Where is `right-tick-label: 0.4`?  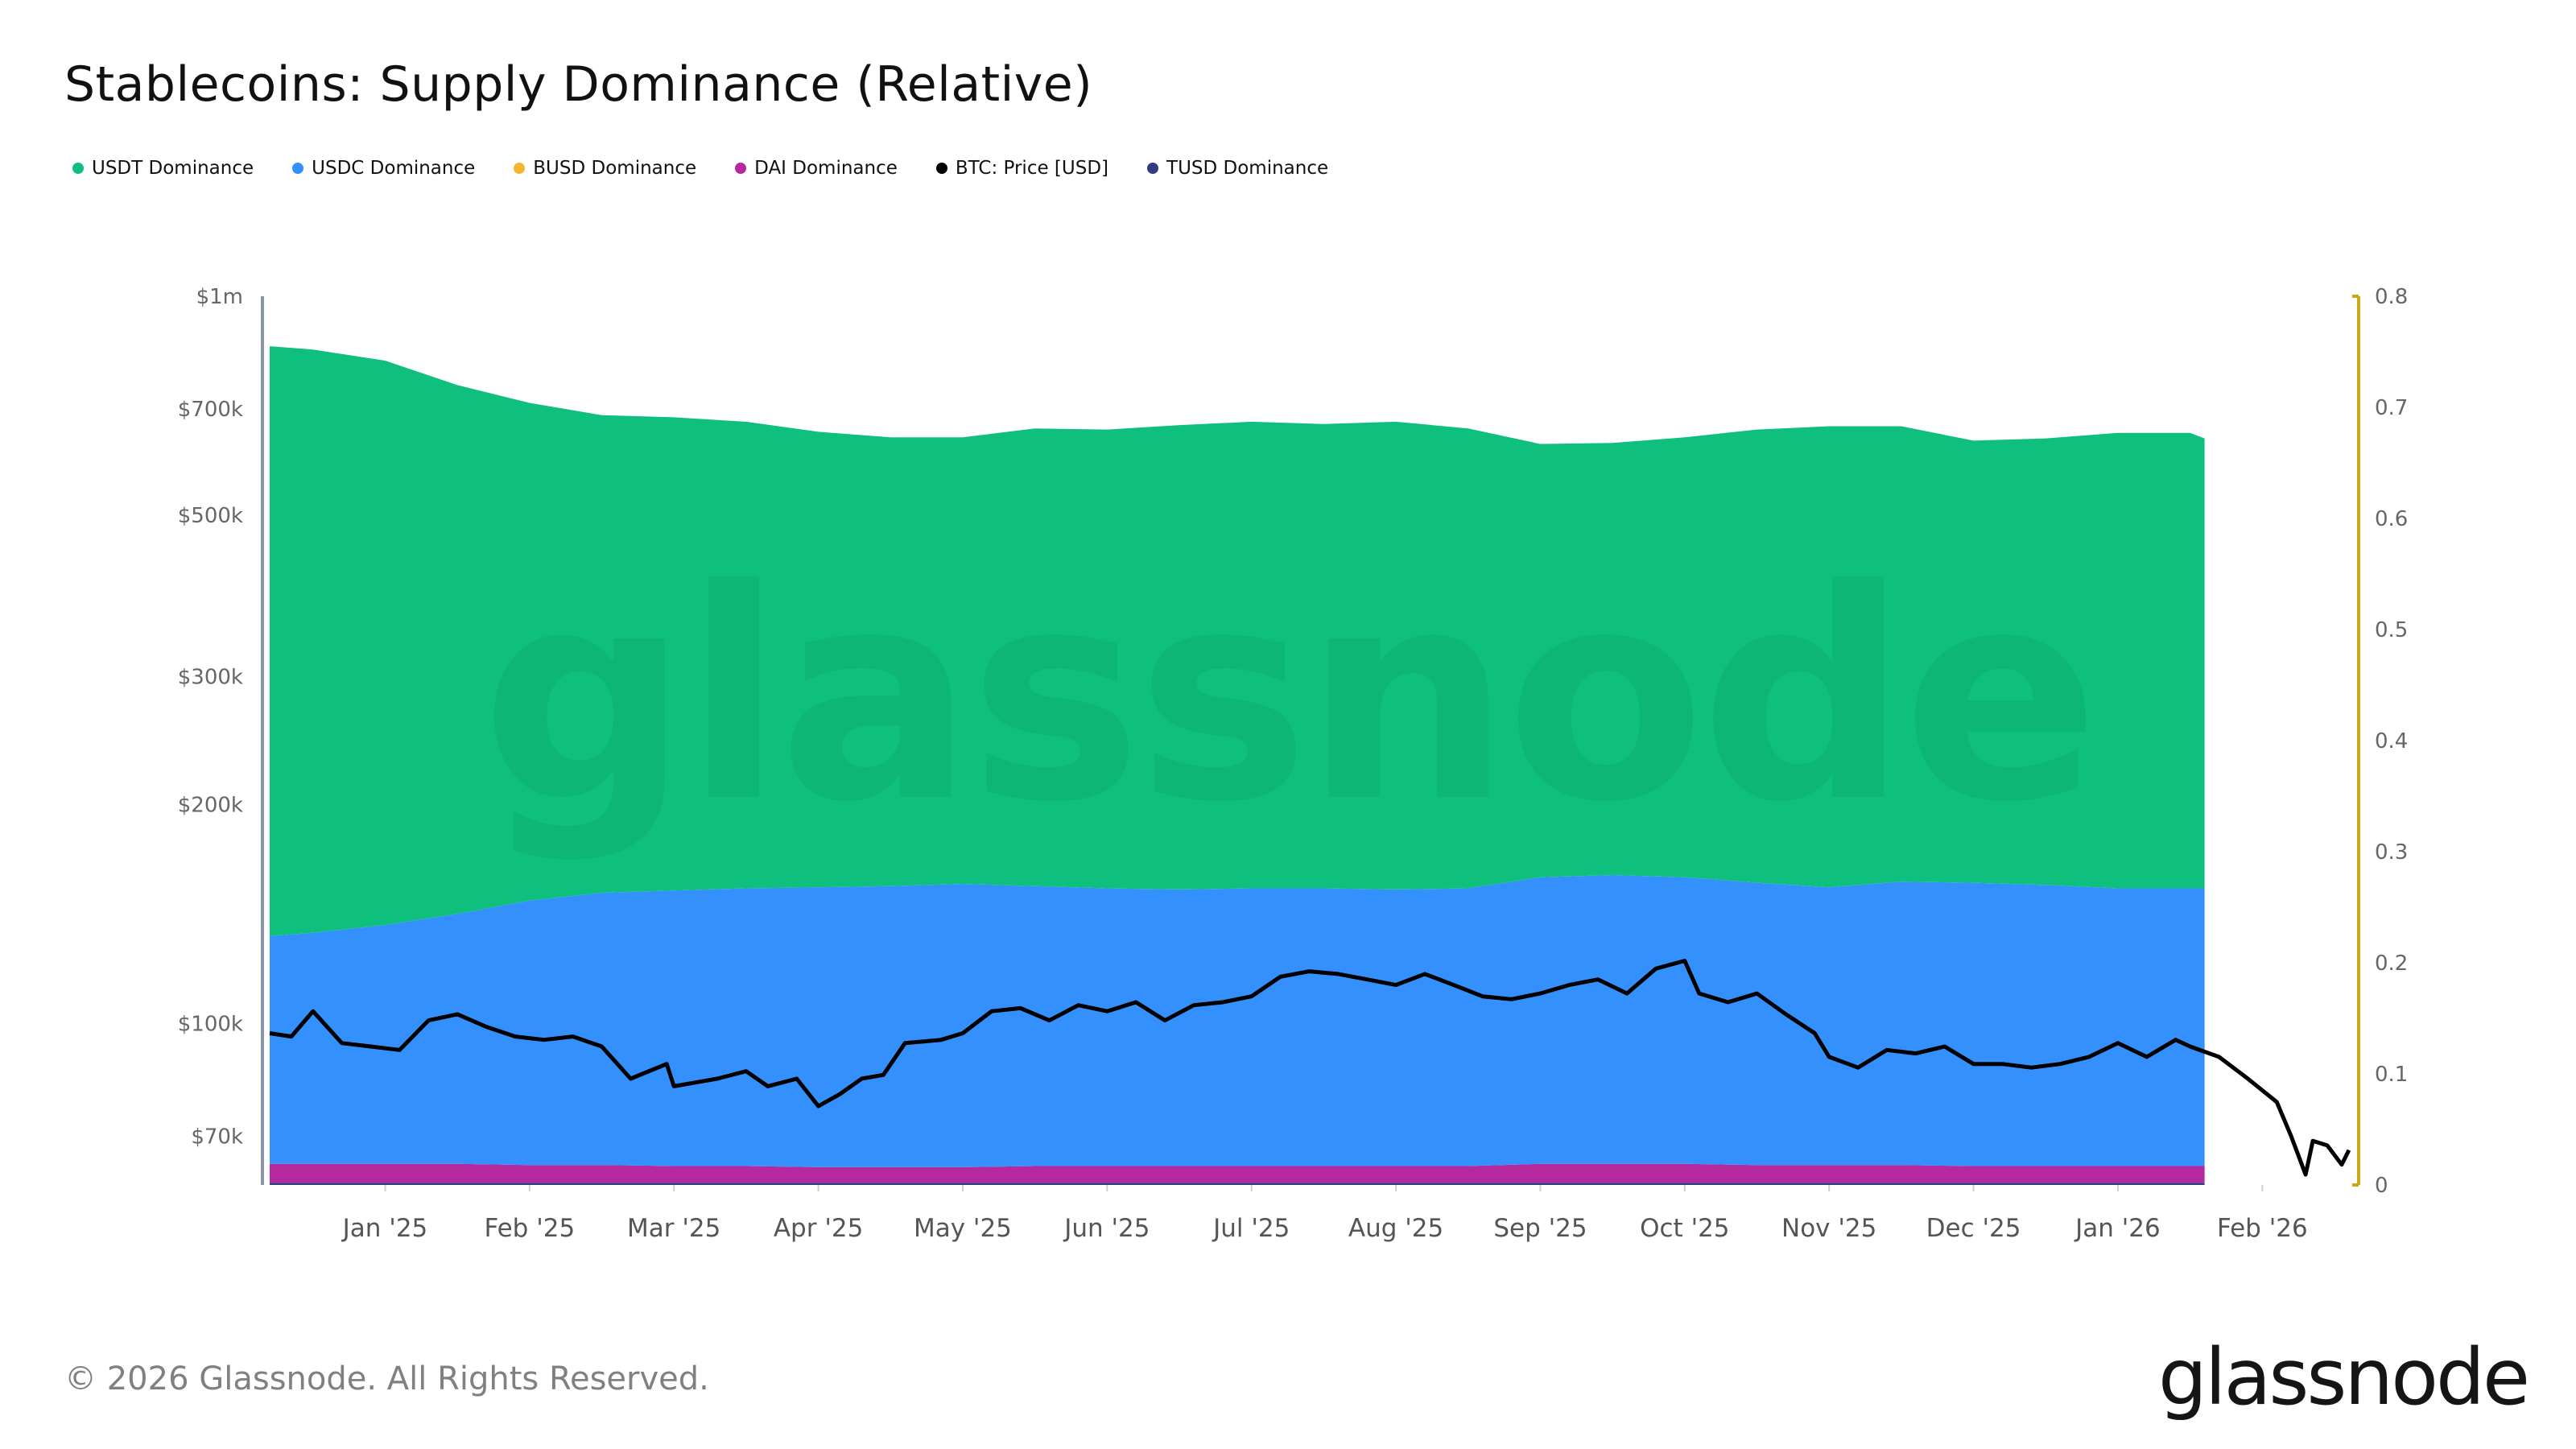
right-tick-label: 0.4 is located at coordinates (2391, 741).